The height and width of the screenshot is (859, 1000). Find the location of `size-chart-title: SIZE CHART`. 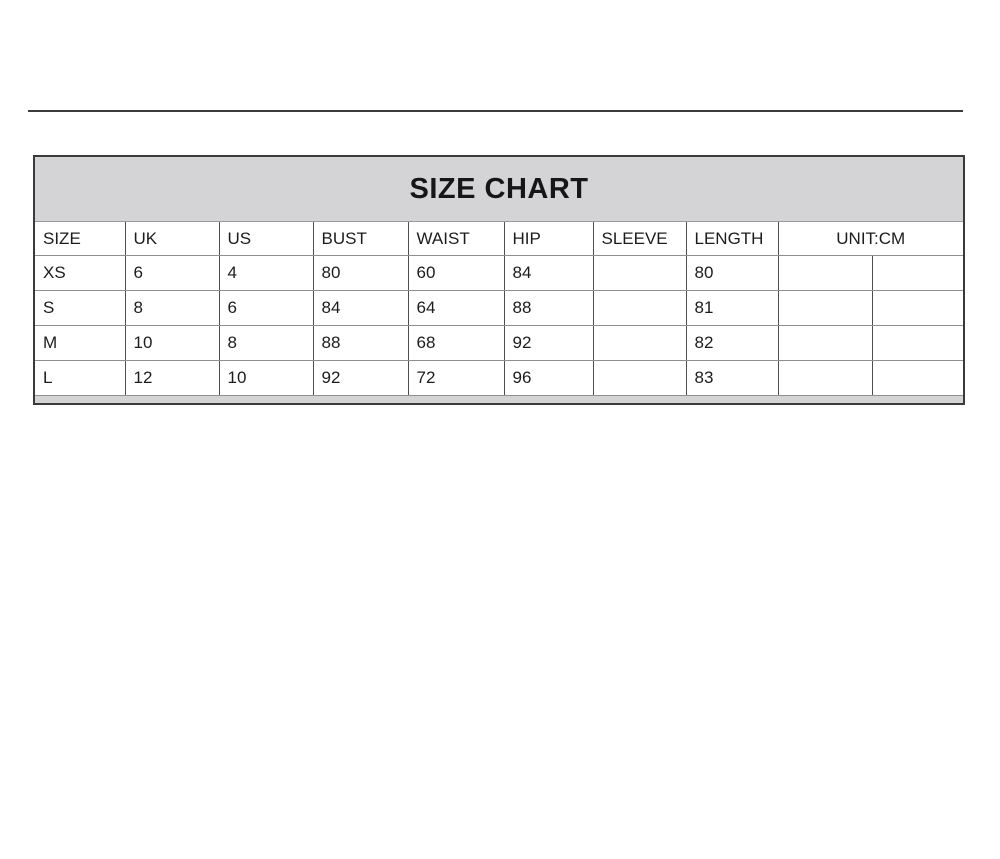

size-chart-title: SIZE CHART is located at coordinates (499, 189).